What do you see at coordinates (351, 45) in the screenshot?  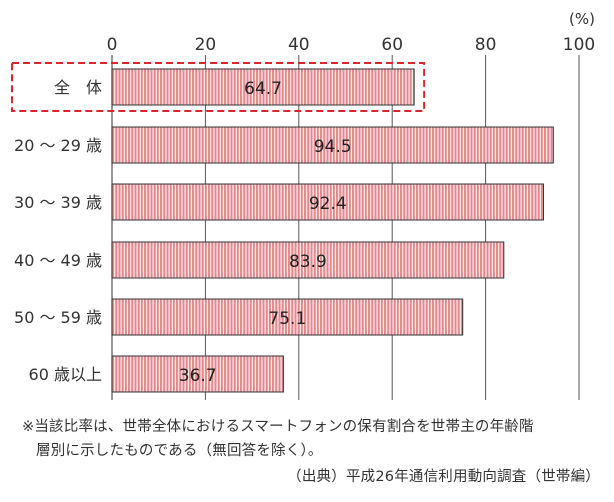 I see `x-axis-ticks: 0 20 40 60 80 100` at bounding box center [351, 45].